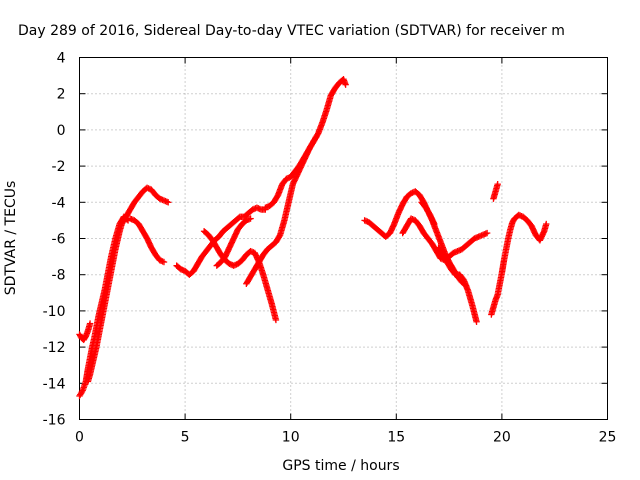 This screenshot has width=640, height=480. Describe the element at coordinates (59, 240) in the screenshot. I see `y-tick-label: -6` at that location.